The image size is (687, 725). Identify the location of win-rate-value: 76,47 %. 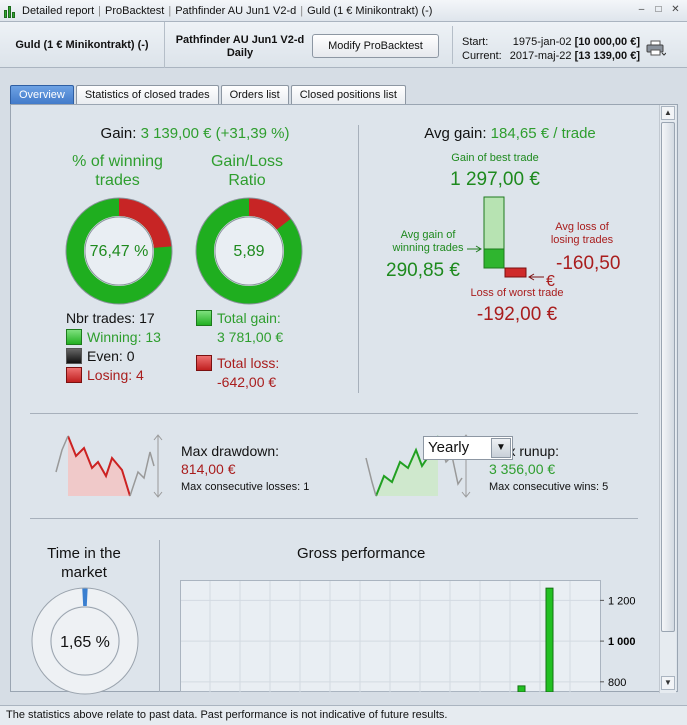
(119, 251).